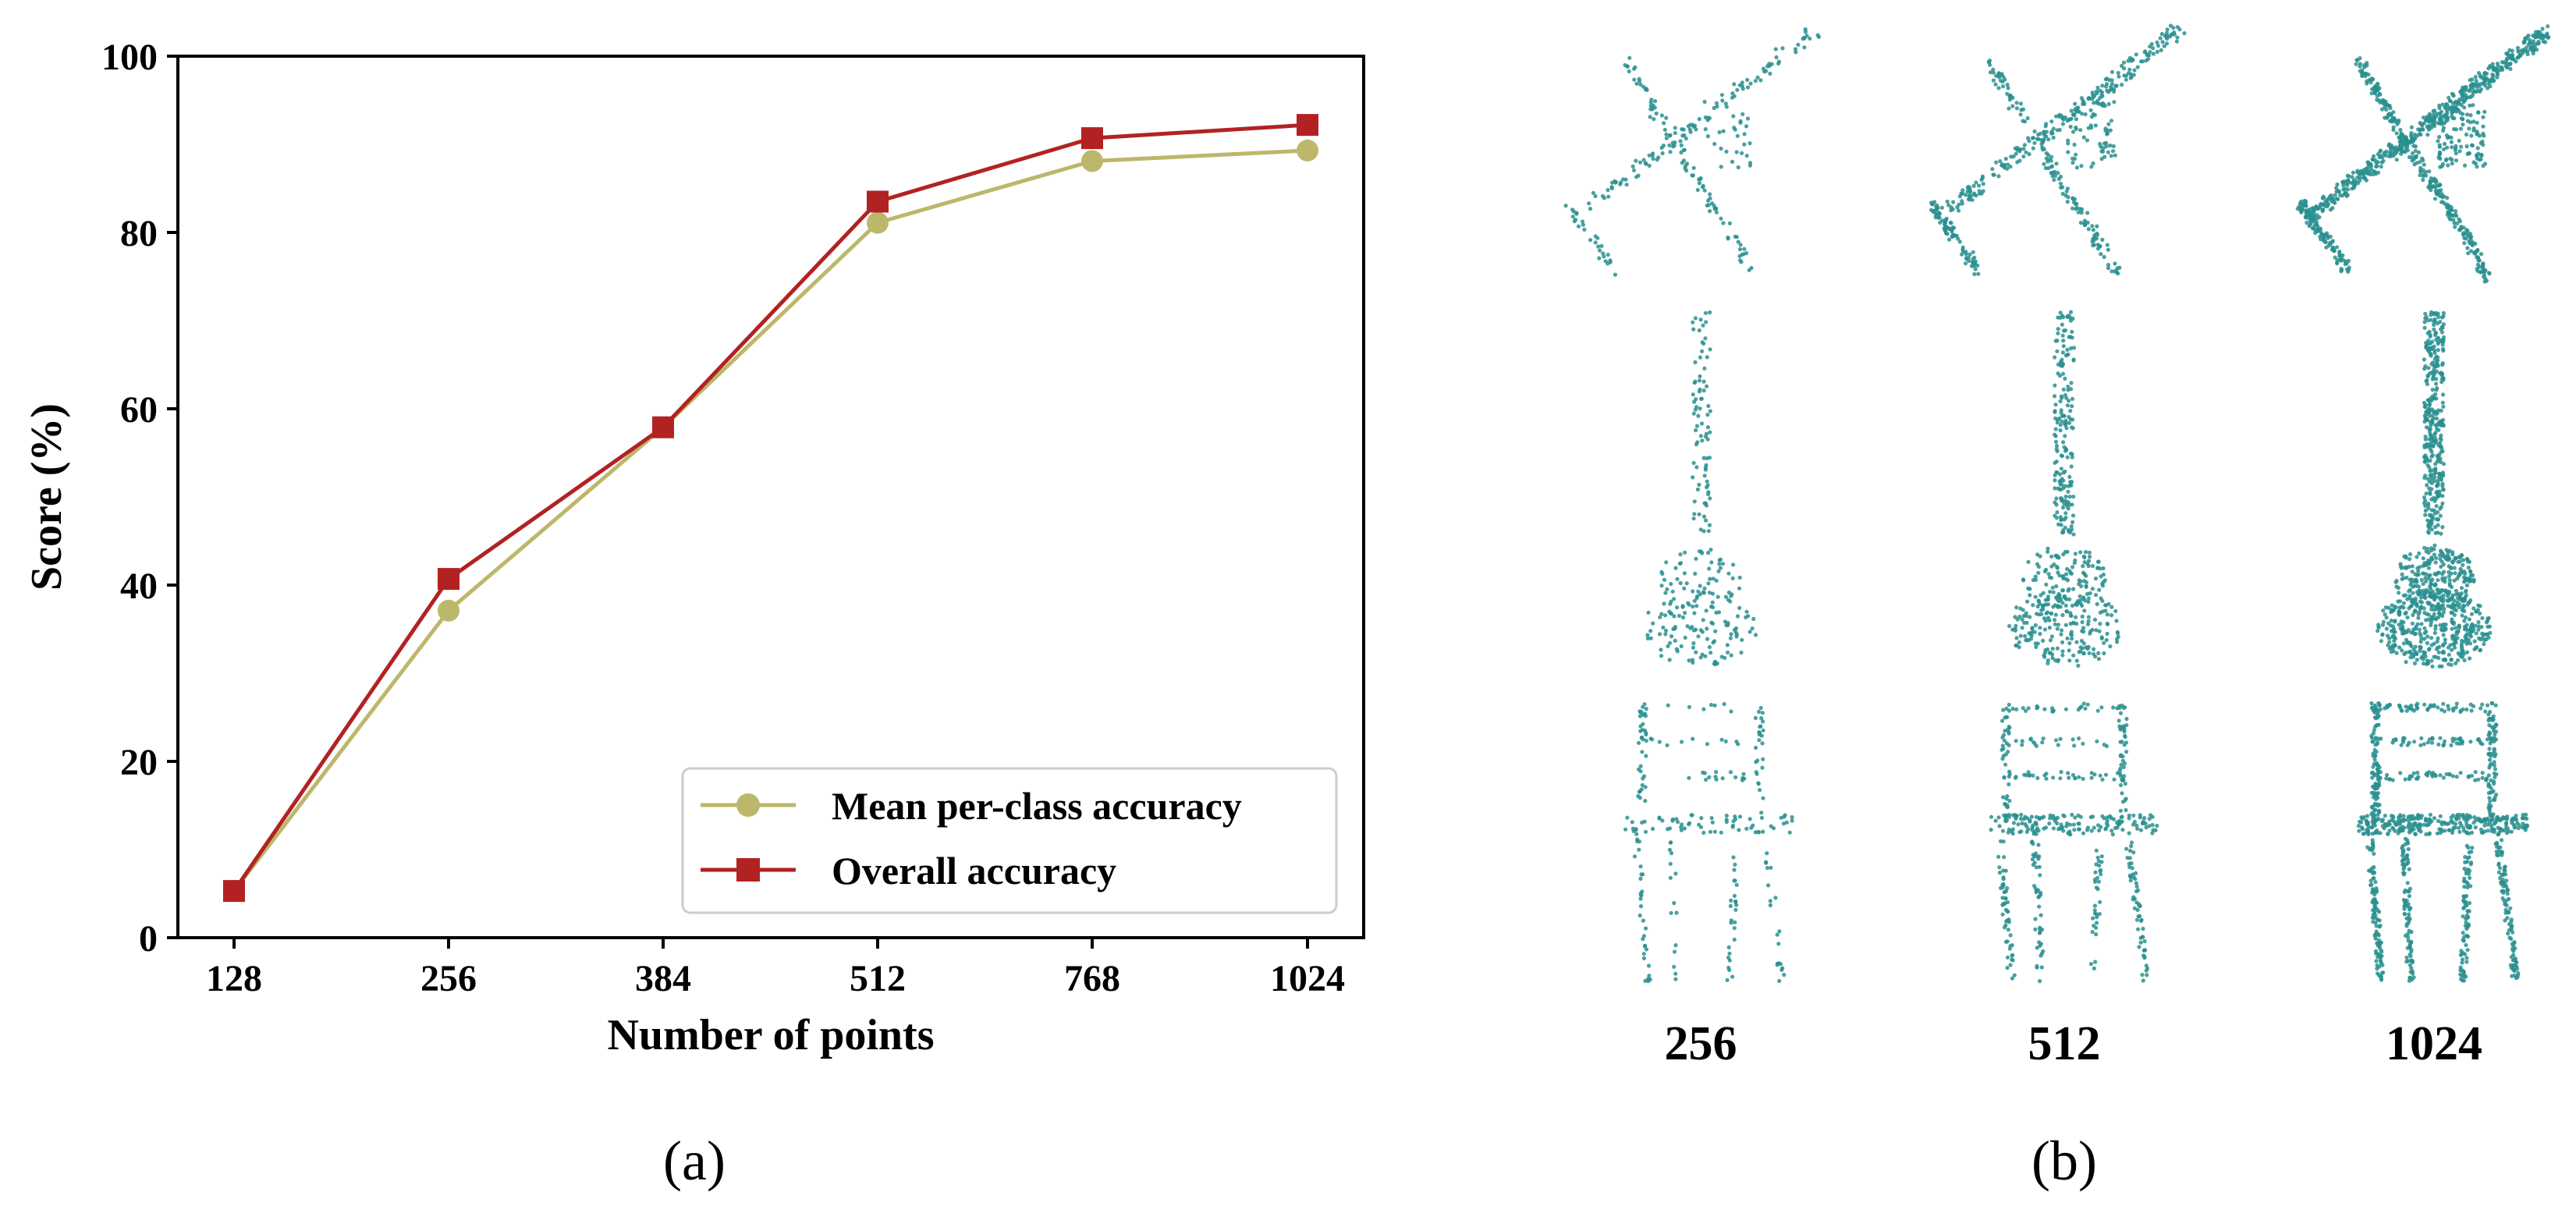 The height and width of the screenshot is (1224, 2576). What do you see at coordinates (1307, 978) in the screenshot?
I see `x-tick-label: 1024` at bounding box center [1307, 978].